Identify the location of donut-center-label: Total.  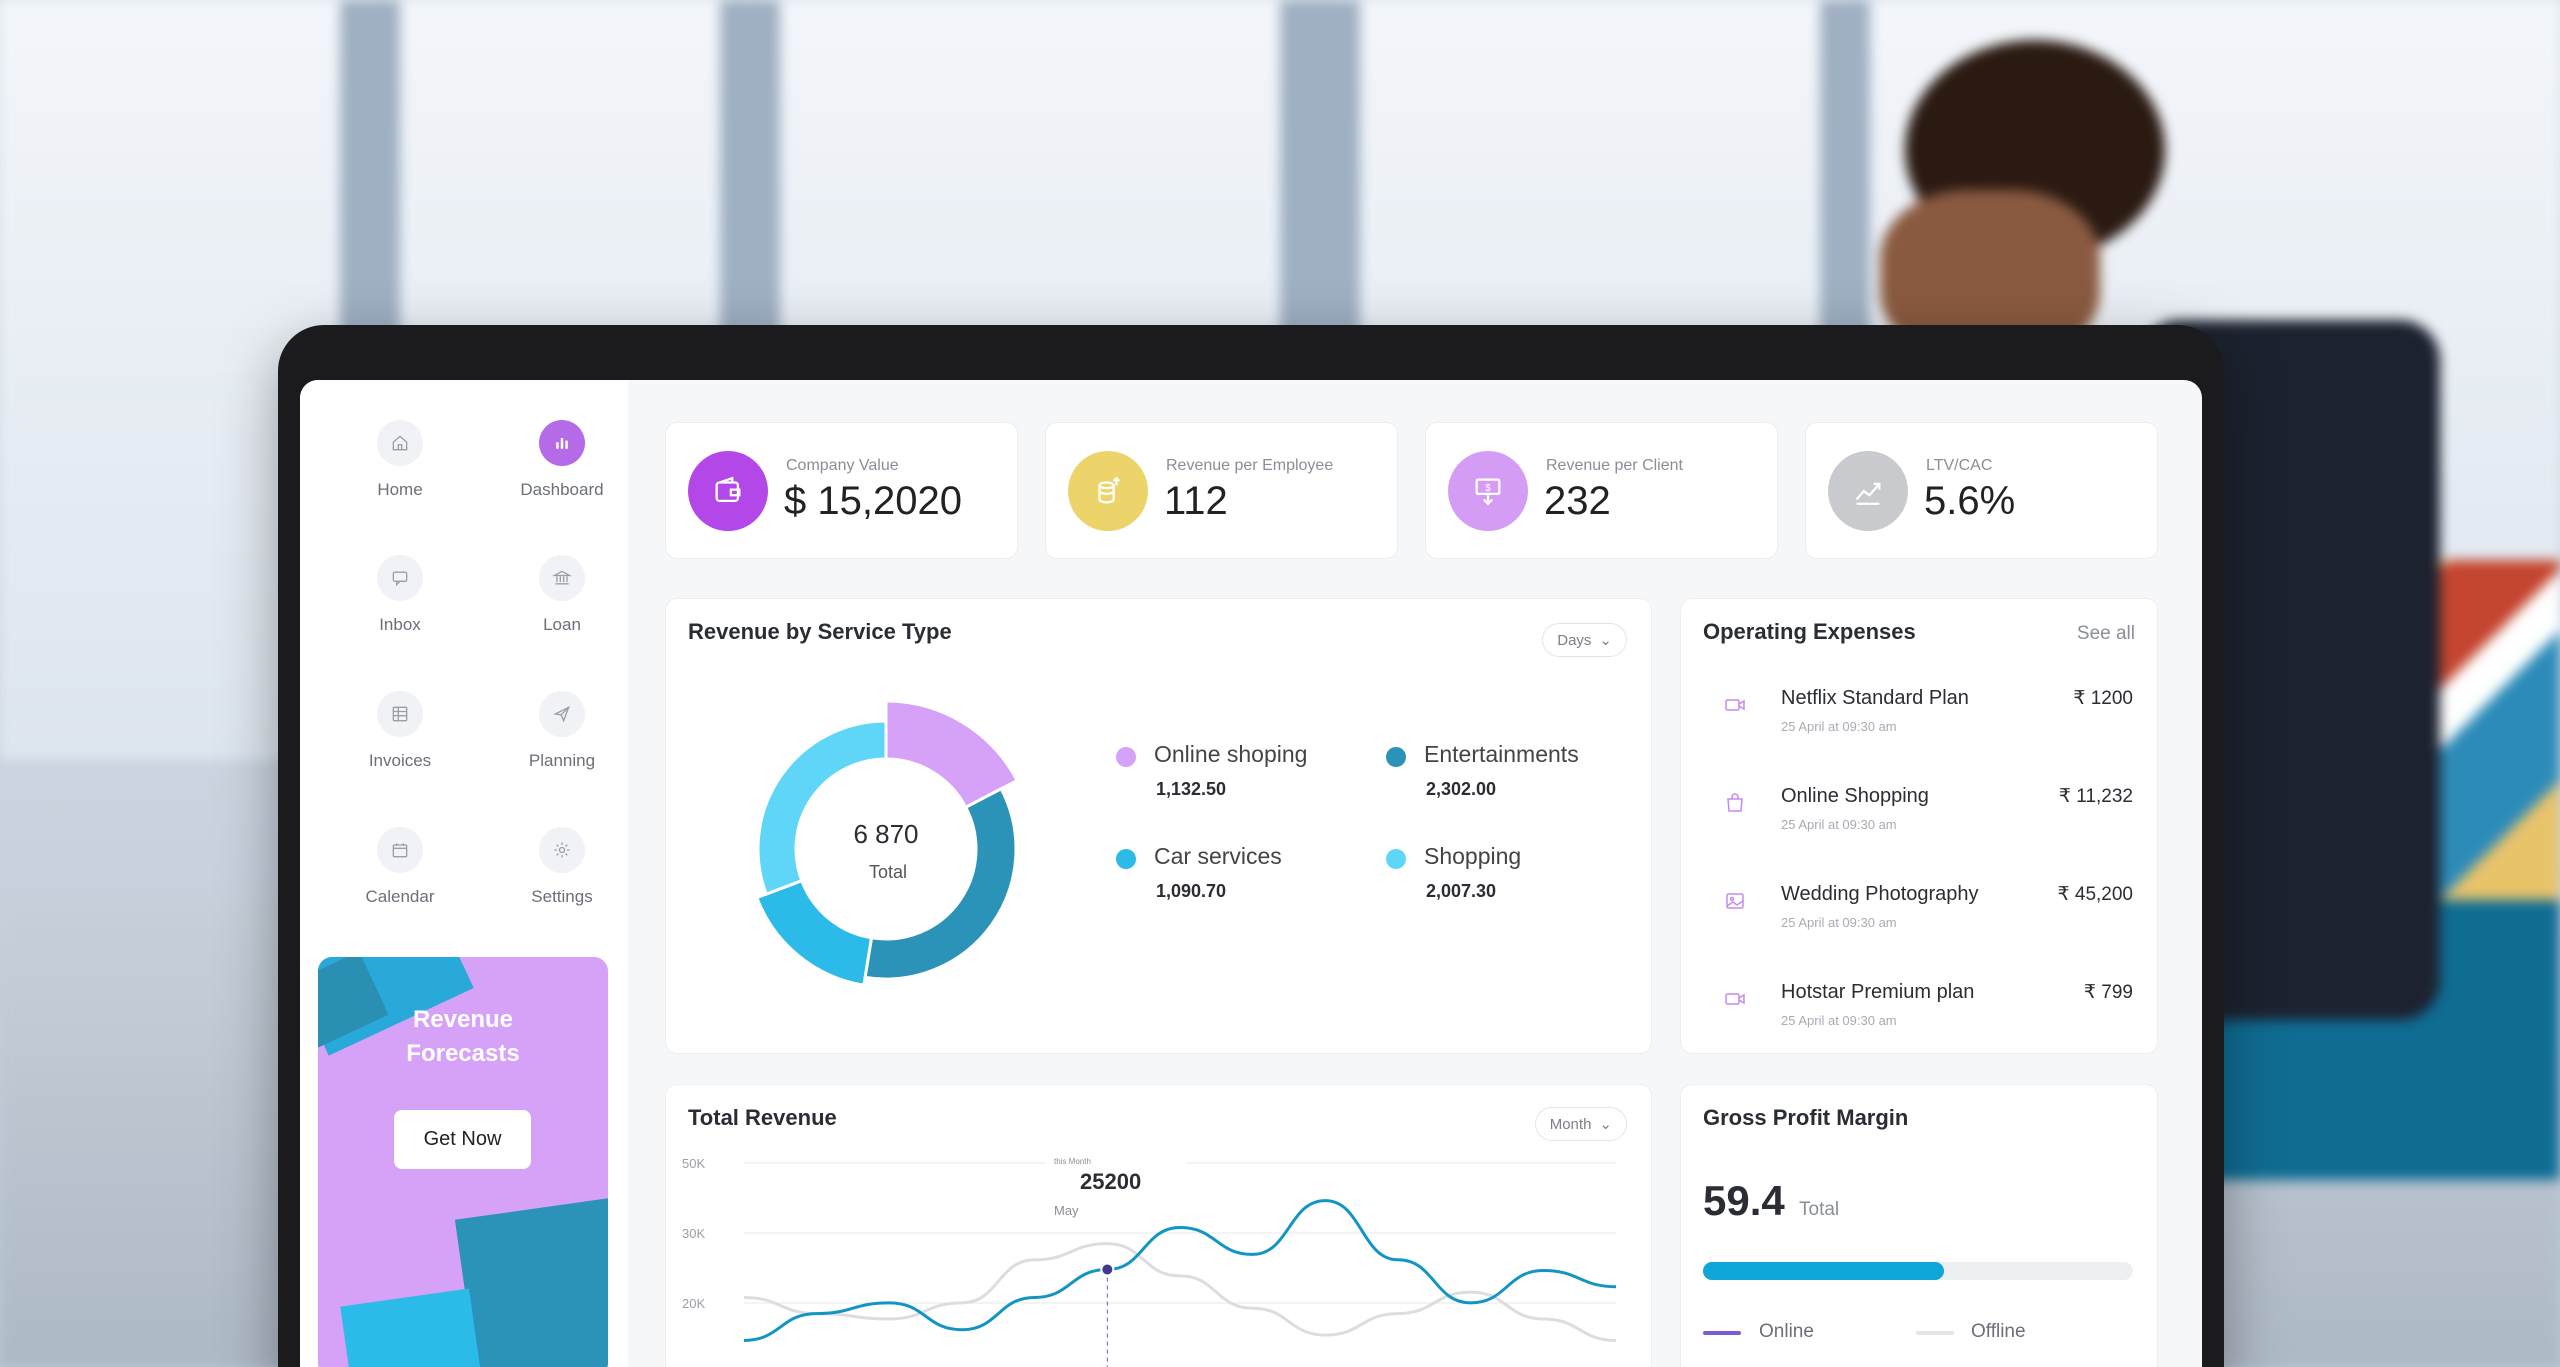
(888, 872).